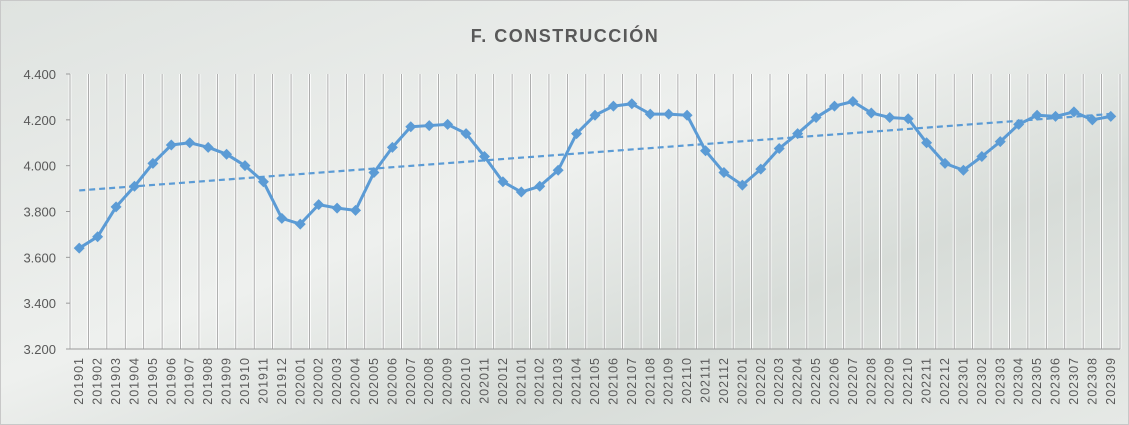  Describe the element at coordinates (834, 381) in the screenshot. I see `x-tick-label: 202206` at that location.